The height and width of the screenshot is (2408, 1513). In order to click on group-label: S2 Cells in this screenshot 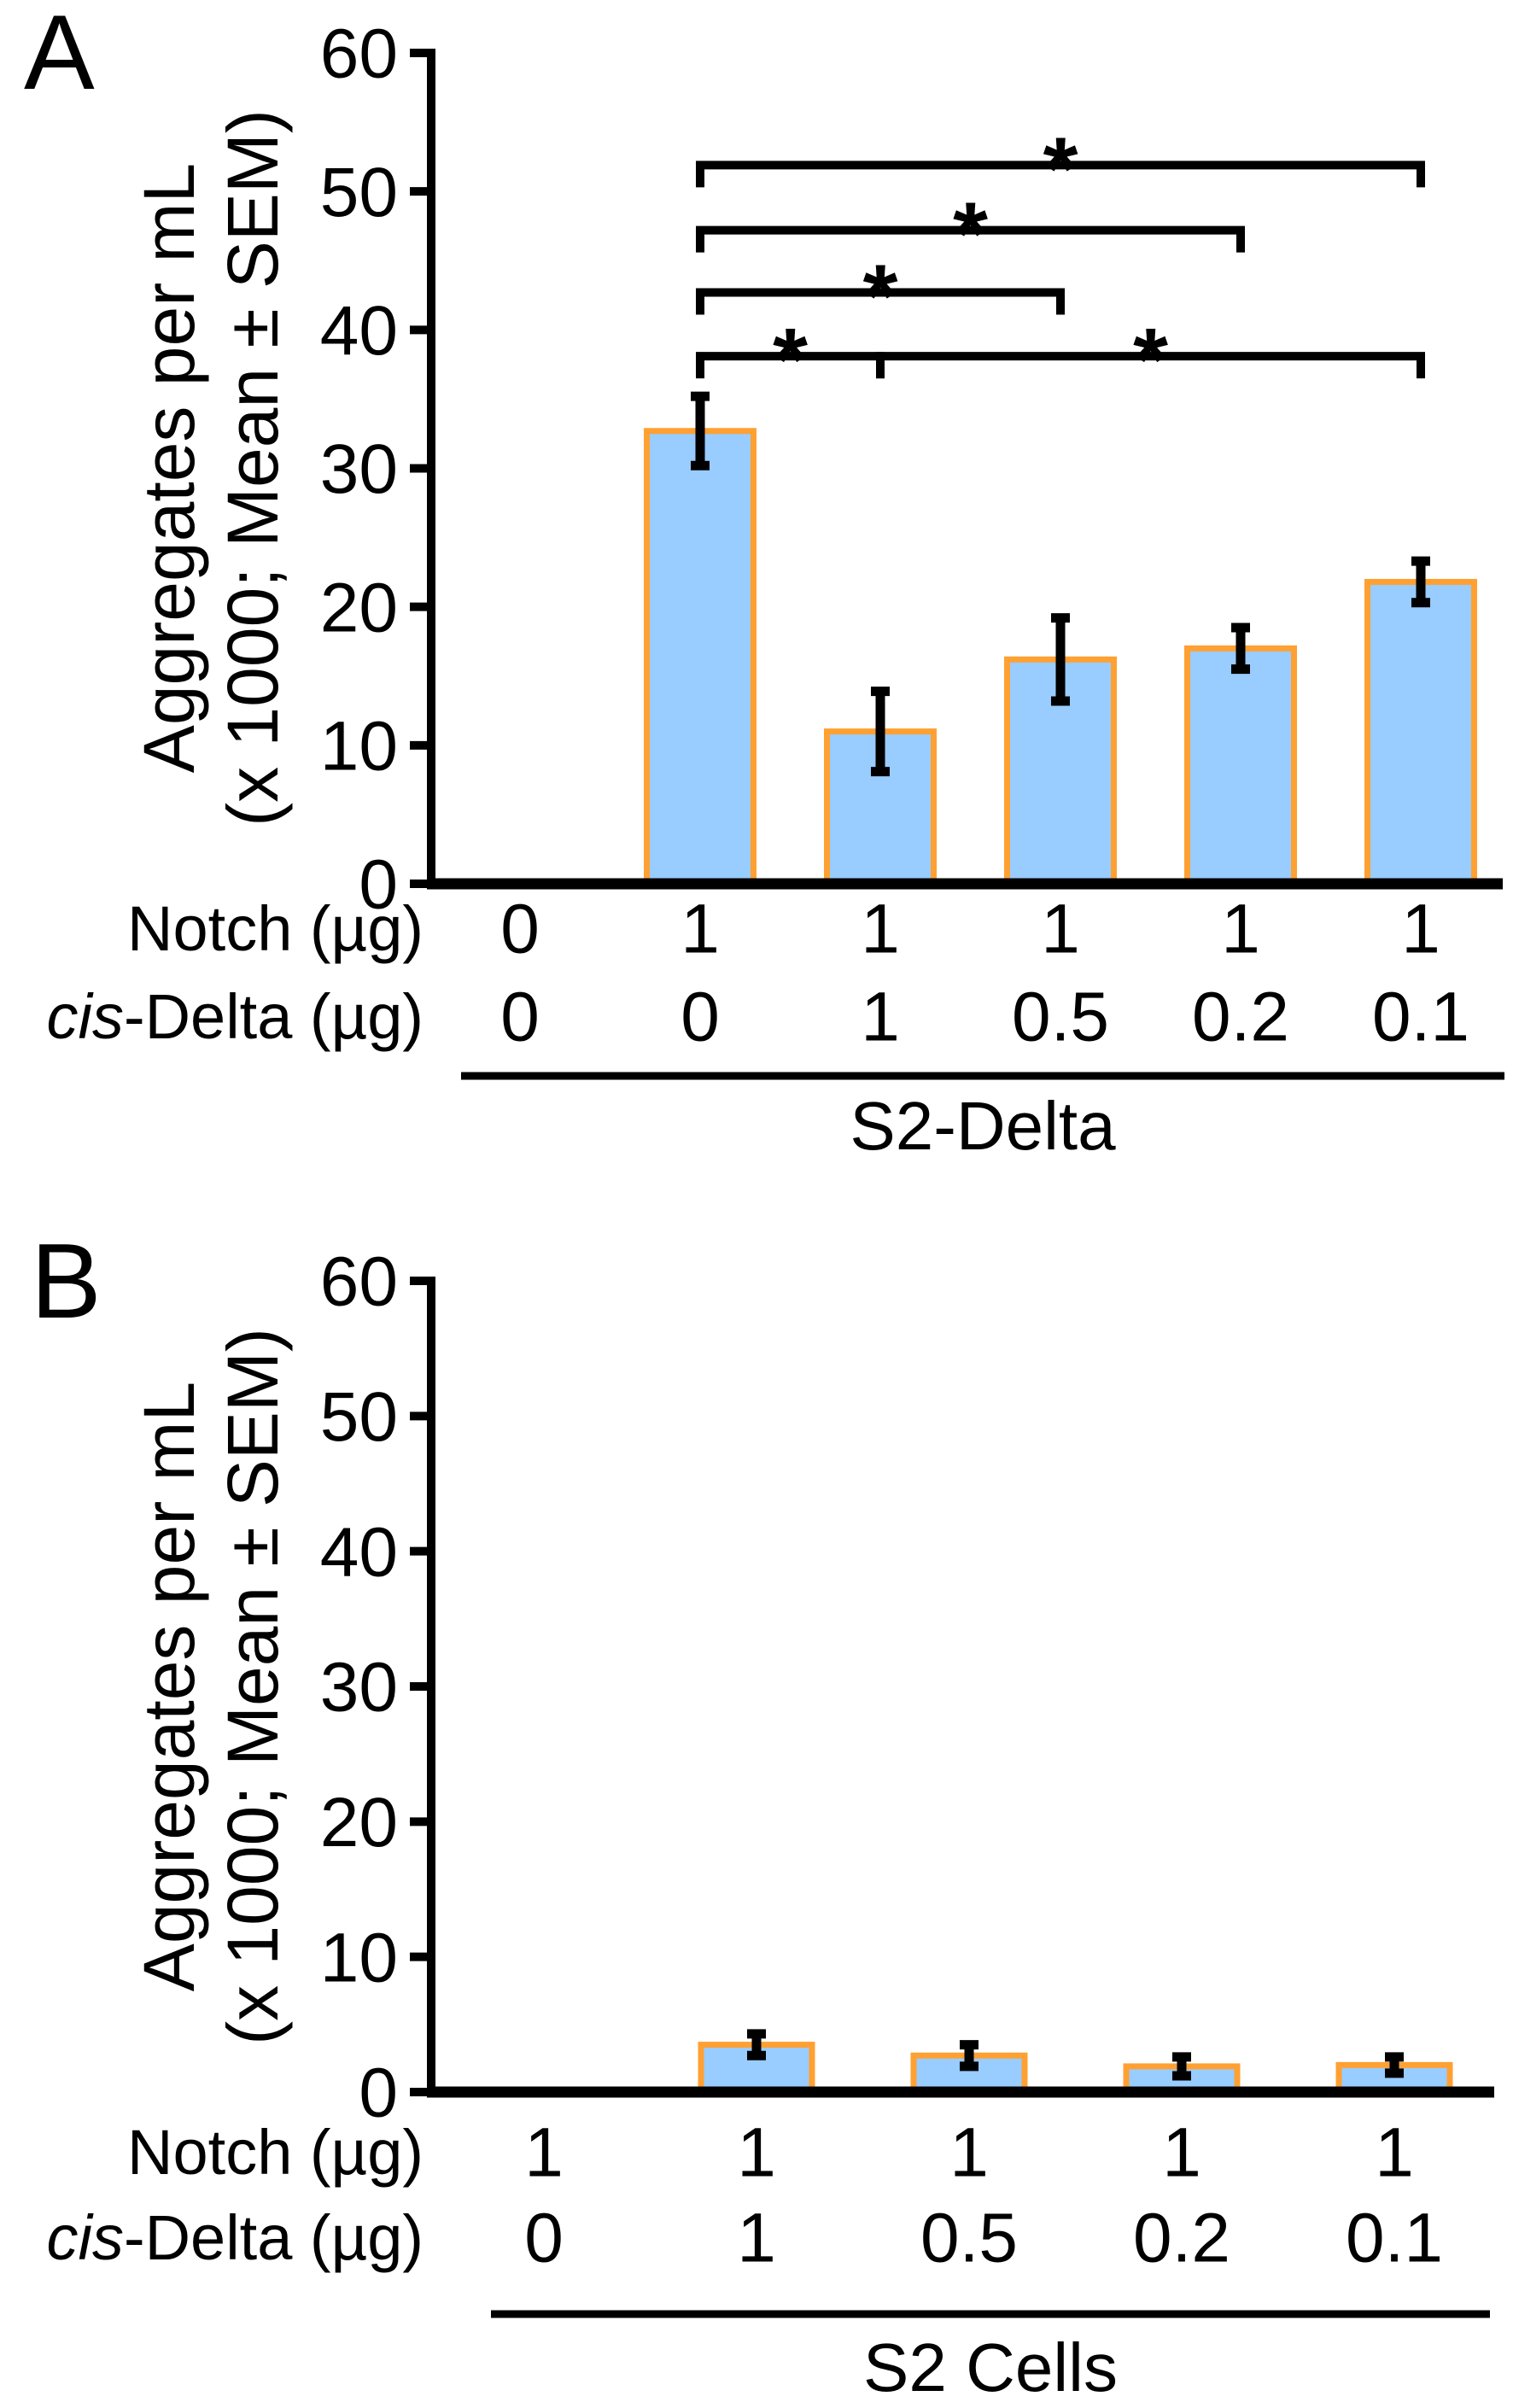, I will do `click(991, 2367)`.